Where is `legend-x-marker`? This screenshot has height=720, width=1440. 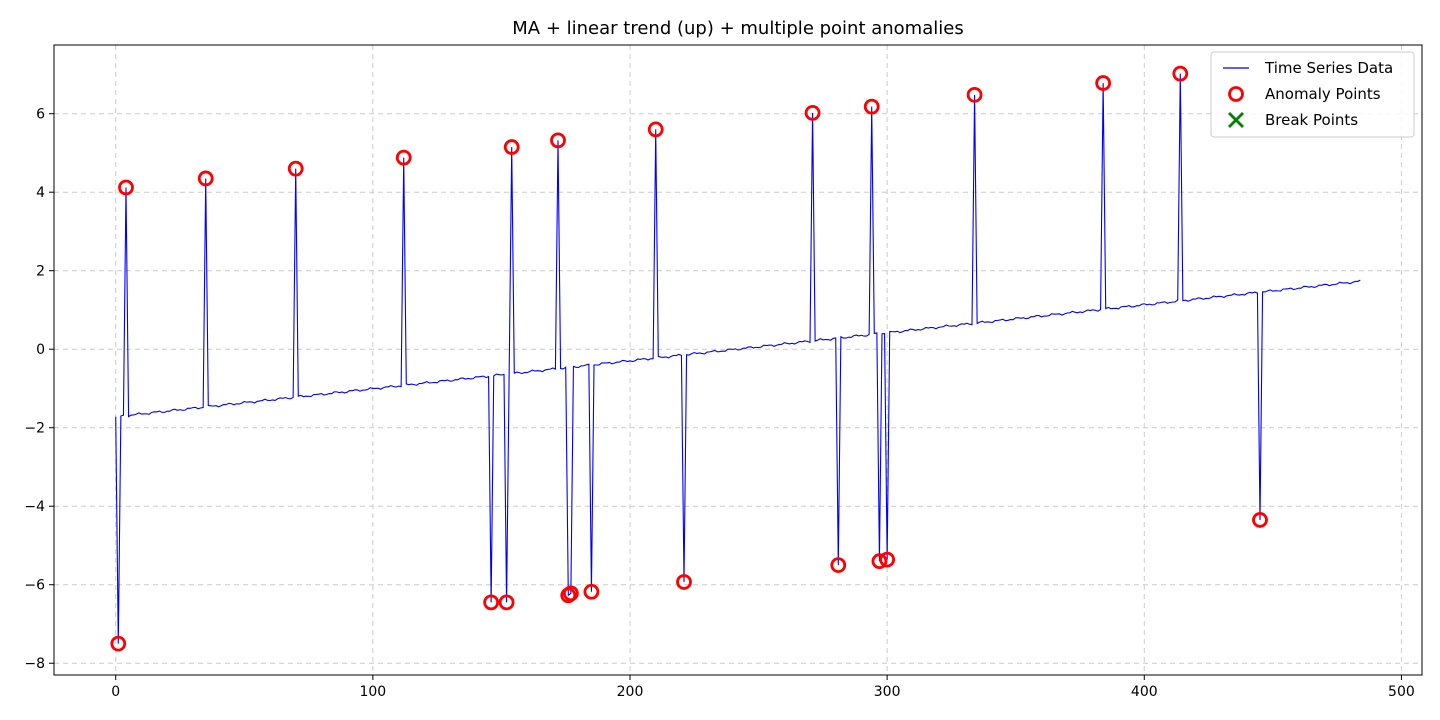 legend-x-marker is located at coordinates (1236, 120).